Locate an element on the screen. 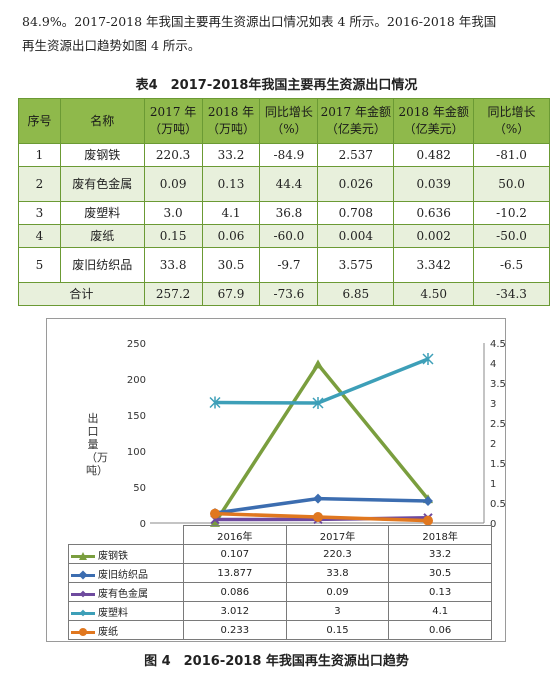  table-total-row: 合计 257.2 67.9 -73.6 6.85 4.50 -34.3 is located at coordinates (284, 294).